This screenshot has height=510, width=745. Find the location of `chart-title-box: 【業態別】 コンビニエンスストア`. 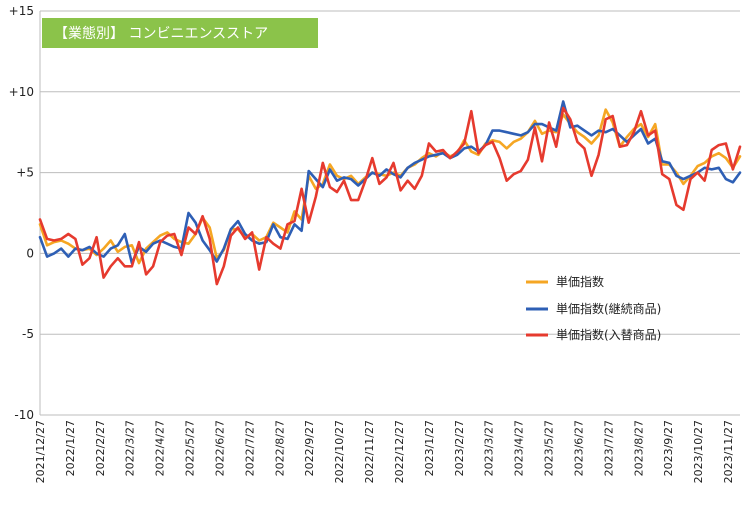

chart-title-box: 【業態別】 コンビニエンスストア is located at coordinates (180, 33).